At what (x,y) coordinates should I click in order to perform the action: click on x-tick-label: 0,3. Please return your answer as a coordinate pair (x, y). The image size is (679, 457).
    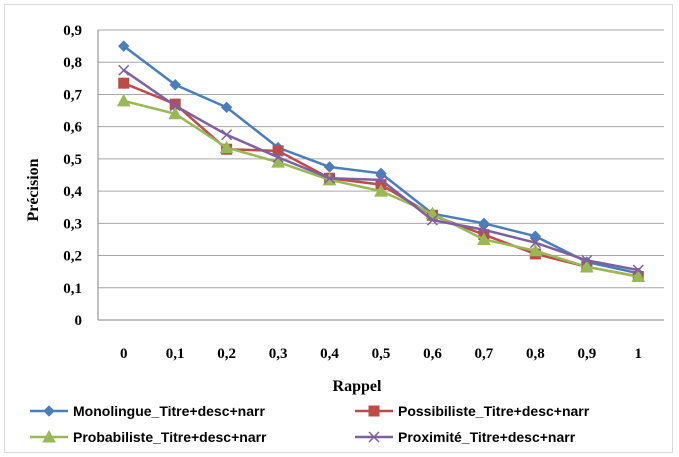
    Looking at the image, I should click on (278, 354).